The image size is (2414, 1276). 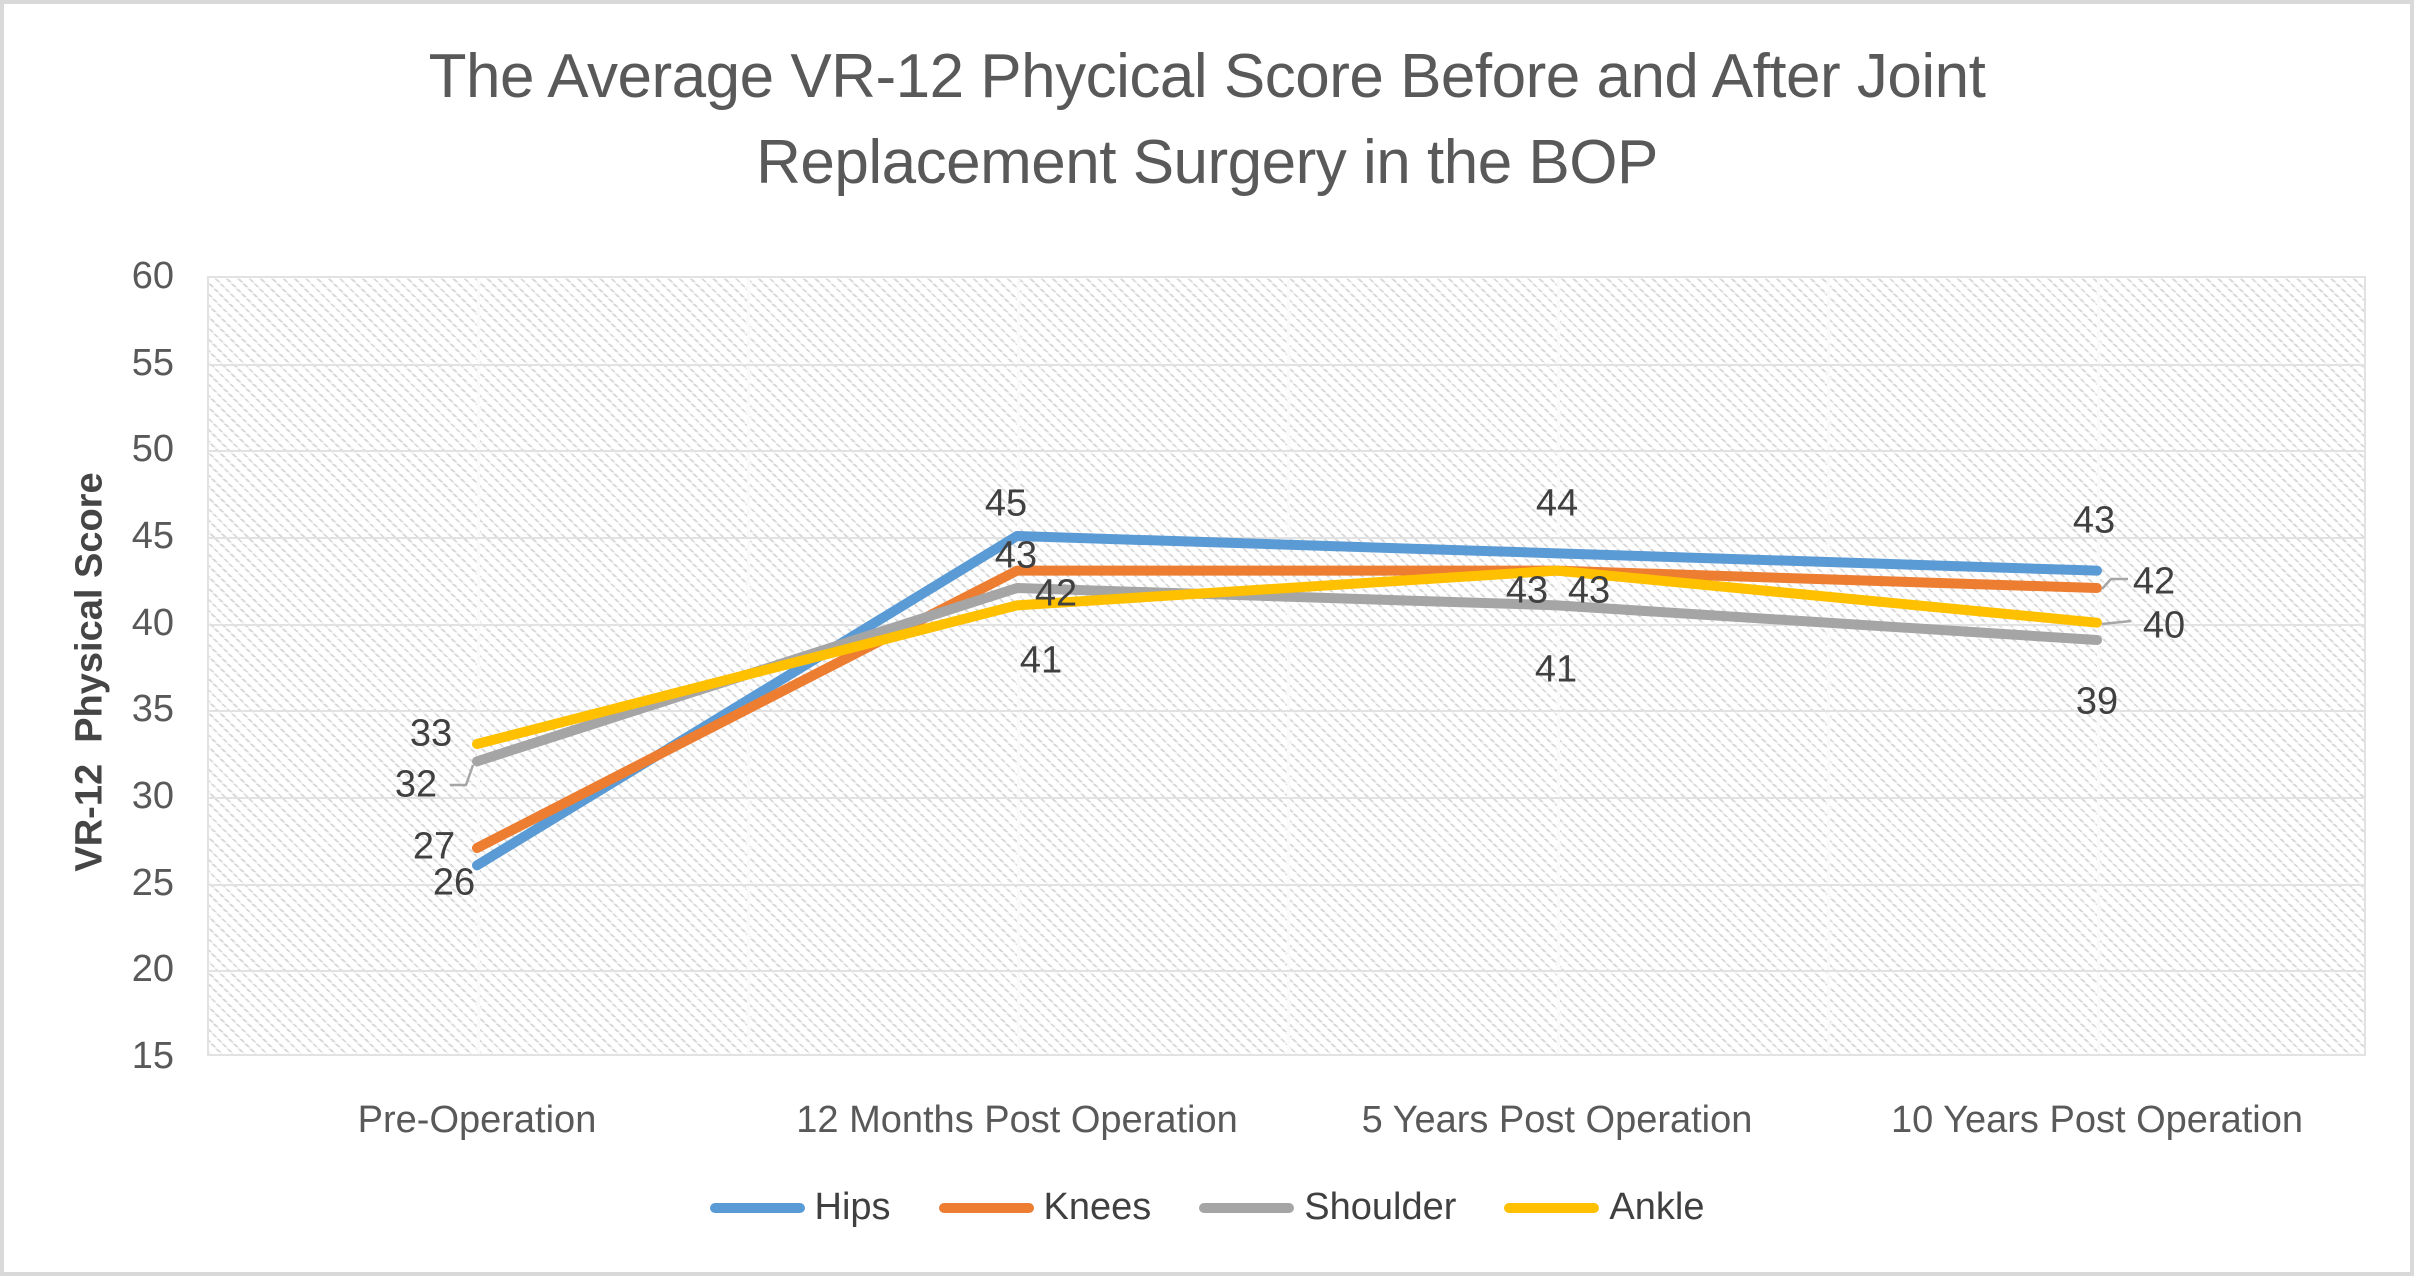 I want to click on legend-label-ankle: Ankle, so click(x=1657, y=1207).